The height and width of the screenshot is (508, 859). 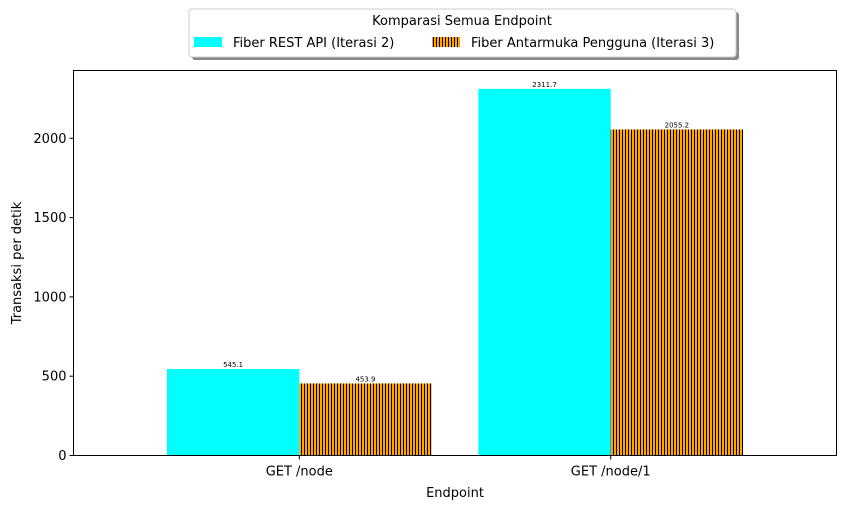 I want to click on x-tick-label-1: GET /node/1, so click(x=611, y=472).